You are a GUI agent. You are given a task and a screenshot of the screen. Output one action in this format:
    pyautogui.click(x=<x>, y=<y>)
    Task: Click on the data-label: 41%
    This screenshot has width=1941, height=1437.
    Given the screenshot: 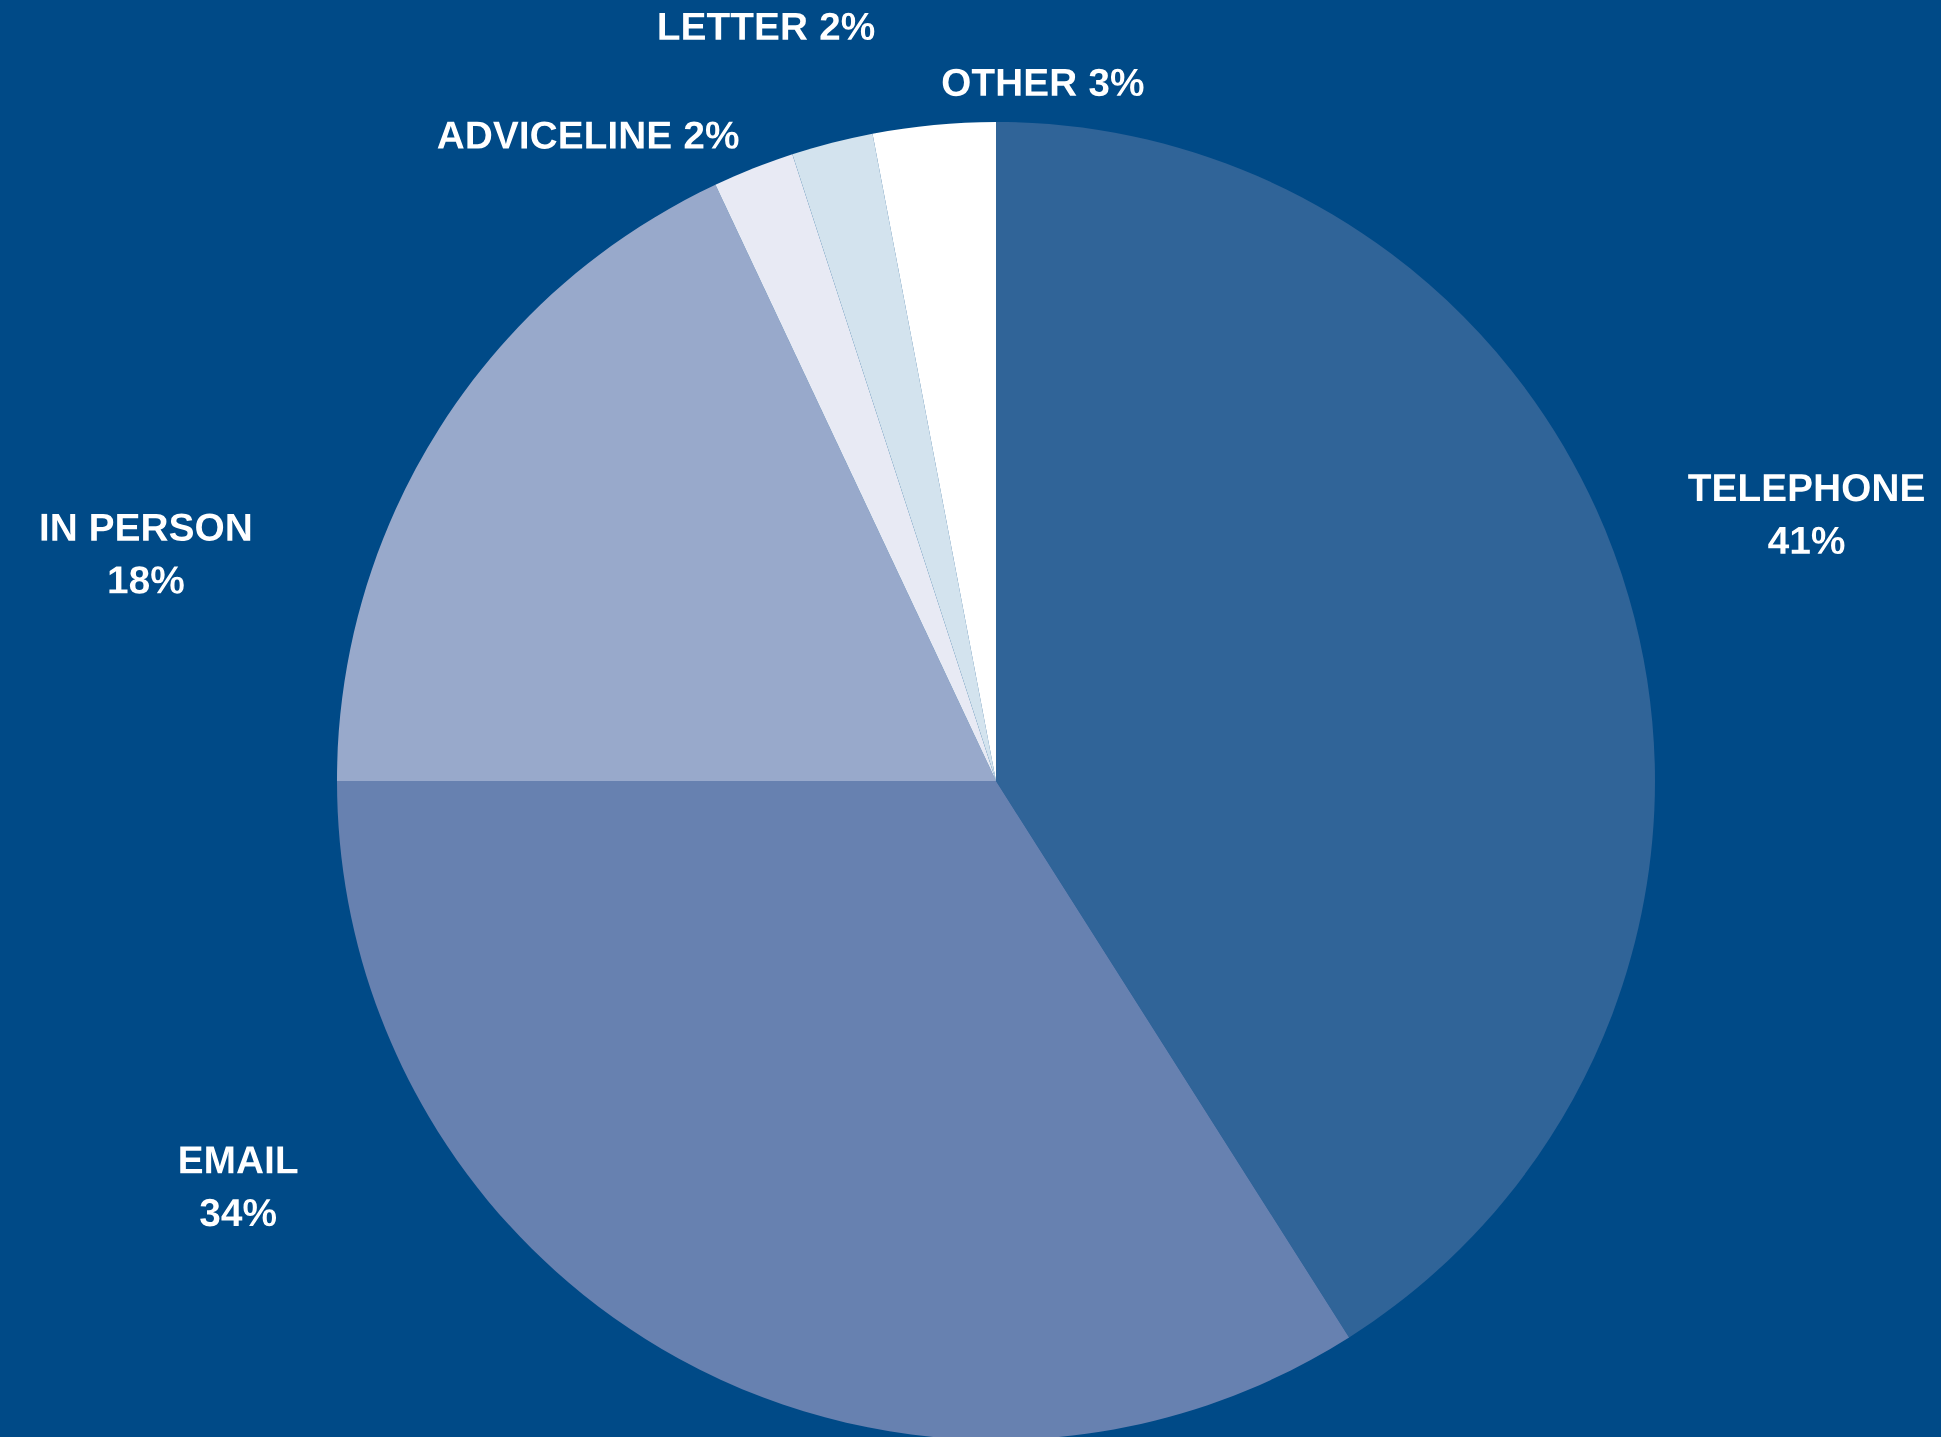 What is the action you would take?
    pyautogui.click(x=1806, y=540)
    